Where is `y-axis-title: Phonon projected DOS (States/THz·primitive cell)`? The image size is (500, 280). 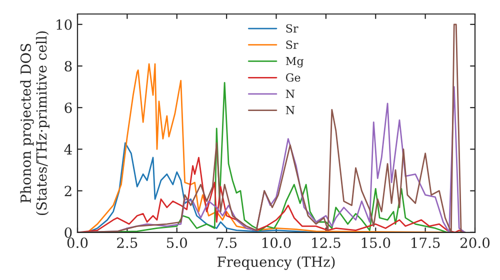
y-axis-title: Phonon projected DOS (States/THz·primitive cell) is located at coordinates (35, 123).